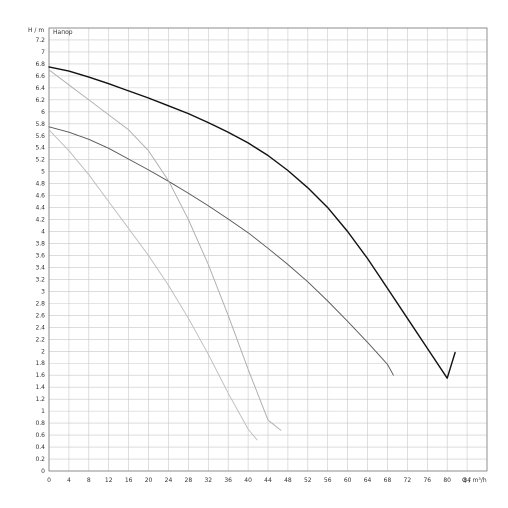 Image resolution: width=508 pixels, height=508 pixels. What do you see at coordinates (63, 32) in the screenshot?
I see `y-axis-caption: Напор` at bounding box center [63, 32].